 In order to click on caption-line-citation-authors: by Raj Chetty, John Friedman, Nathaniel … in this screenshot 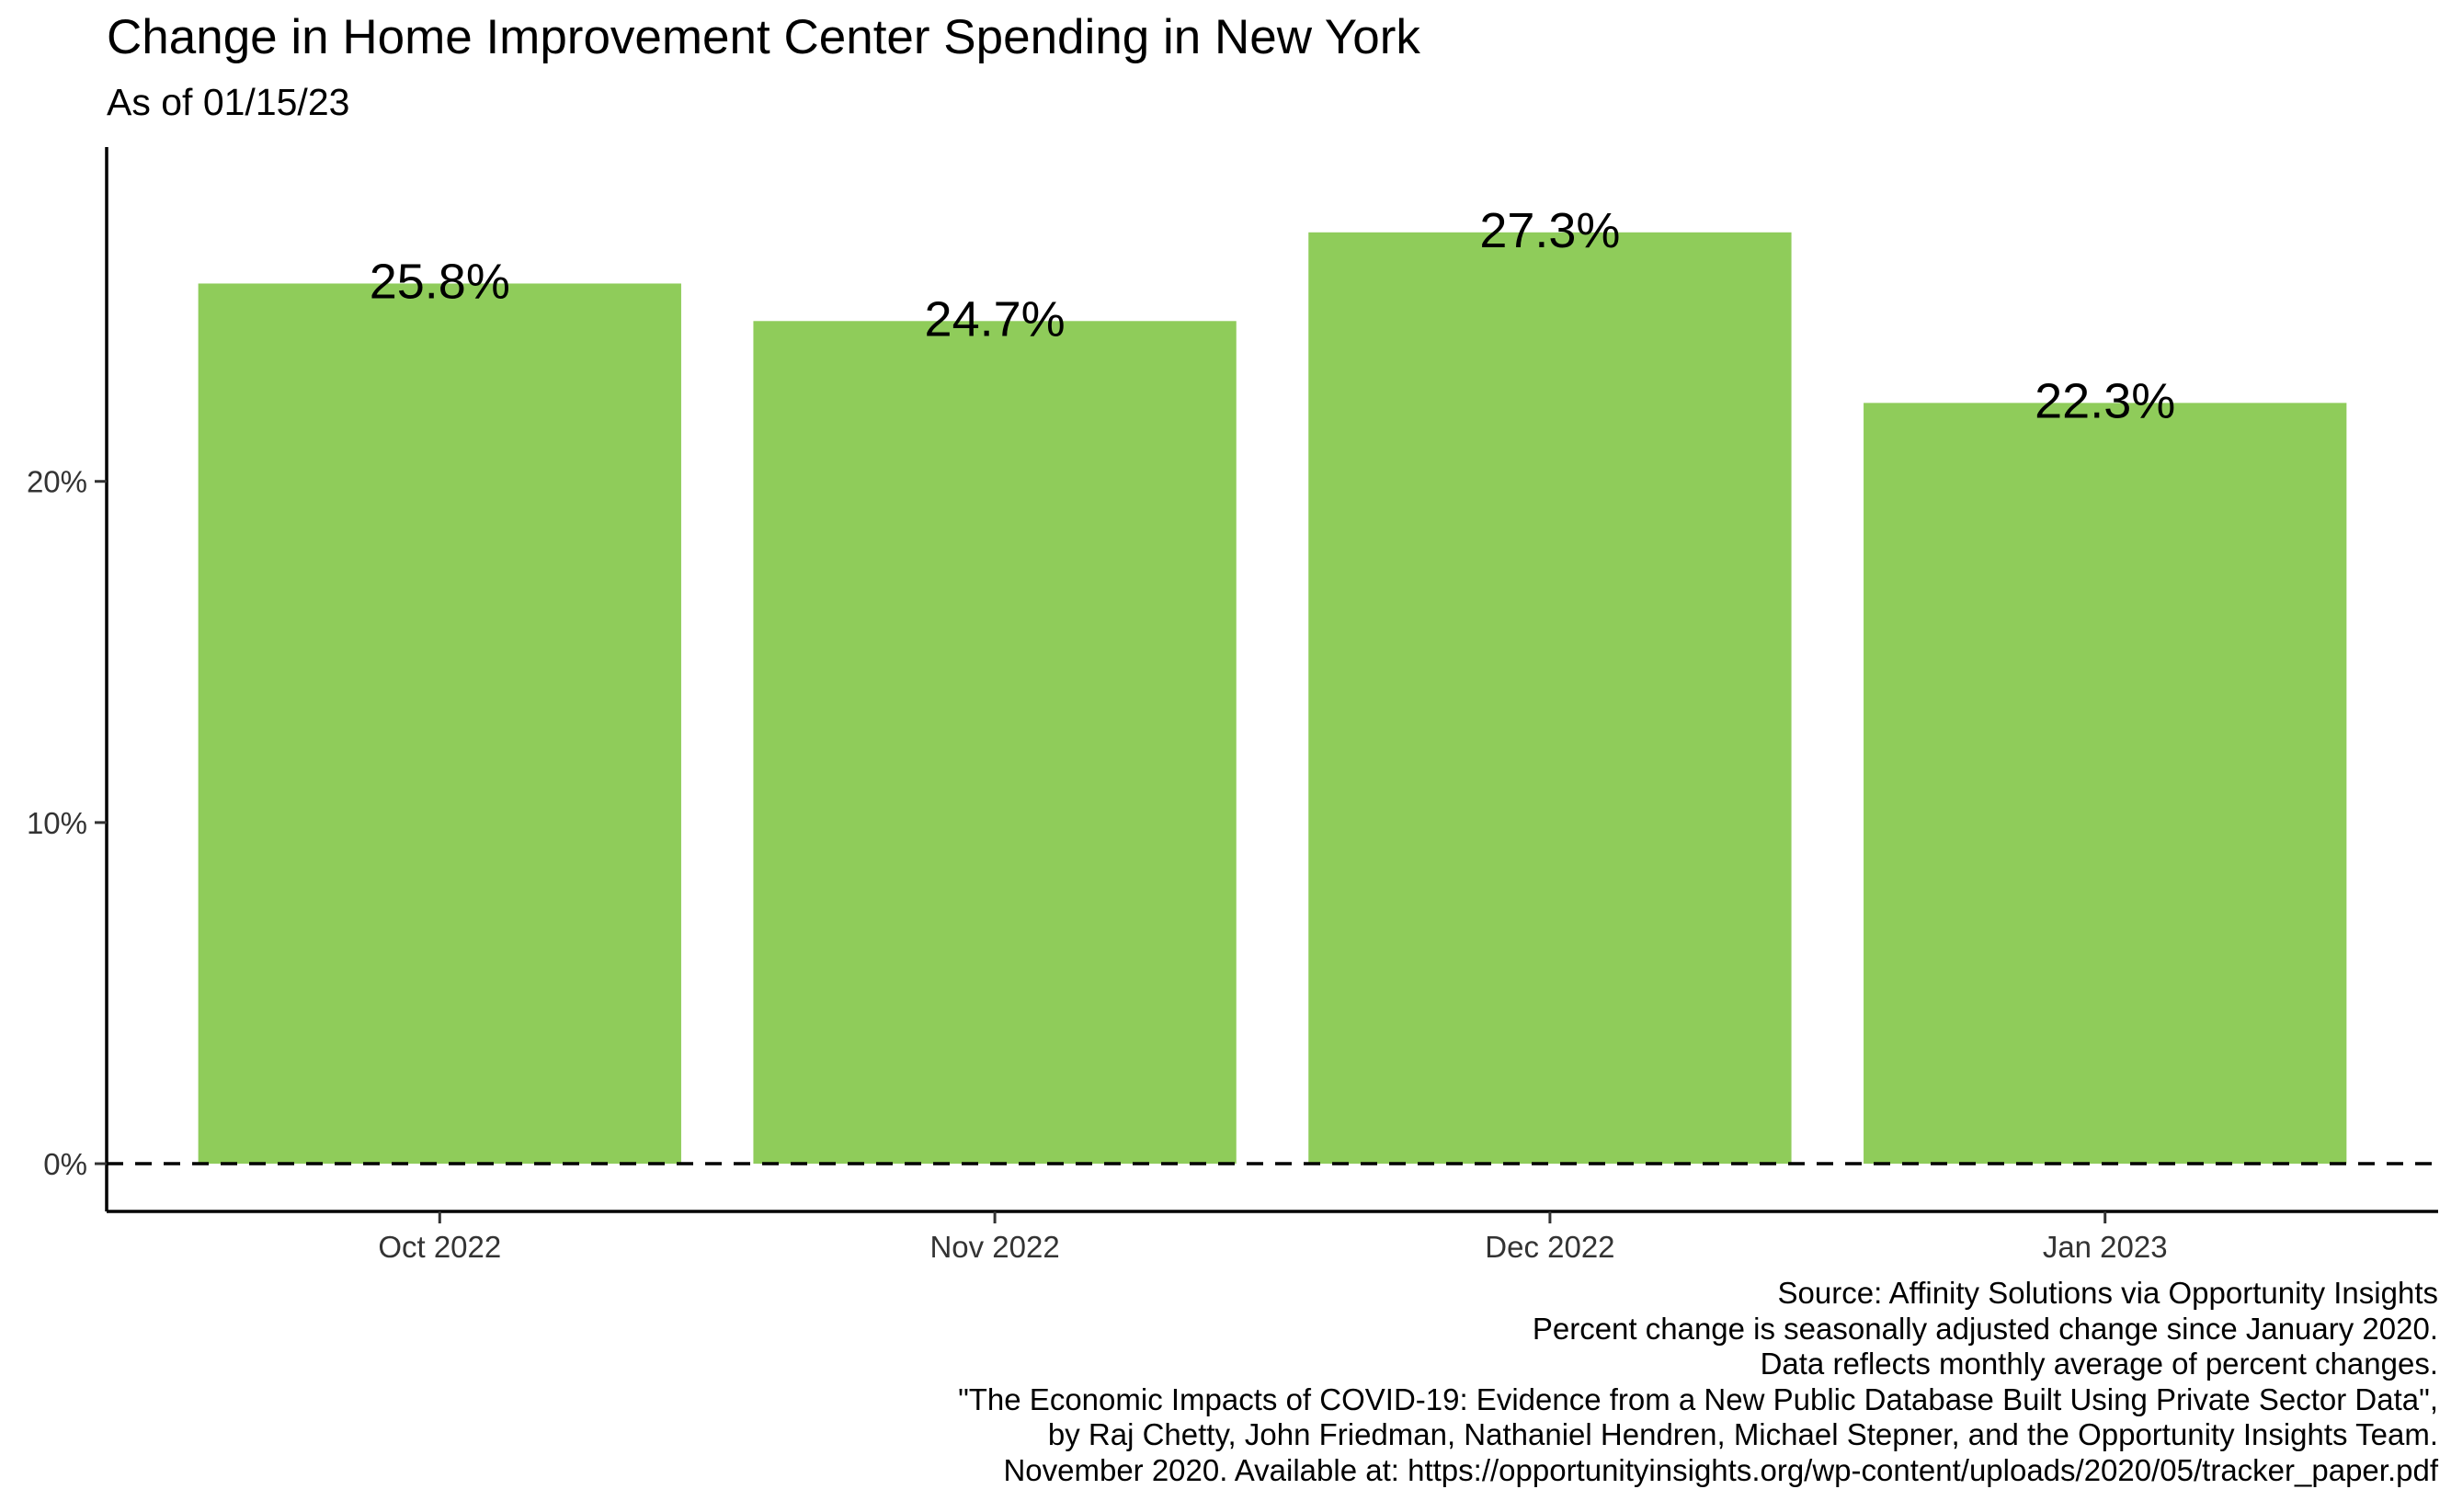, I will do `click(1742, 1434)`.